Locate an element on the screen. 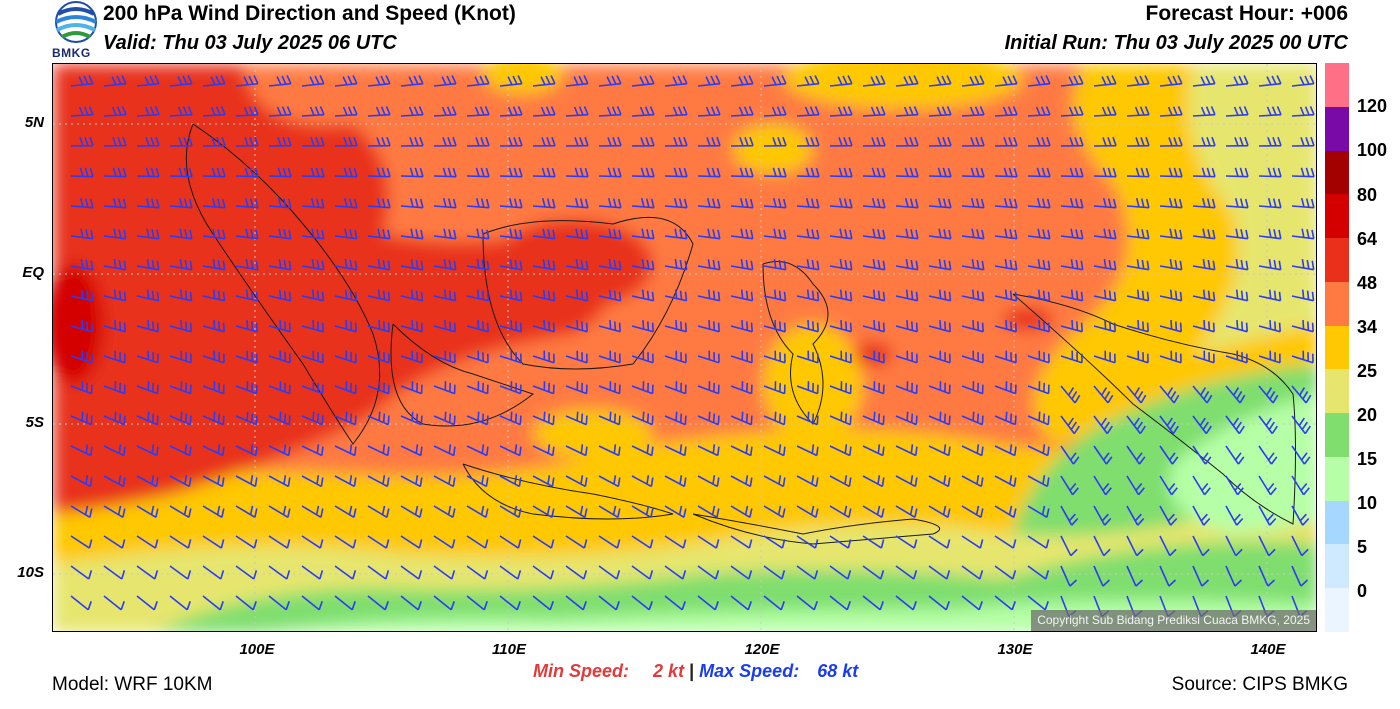  colorbar-label: 120 is located at coordinates (1372, 106).